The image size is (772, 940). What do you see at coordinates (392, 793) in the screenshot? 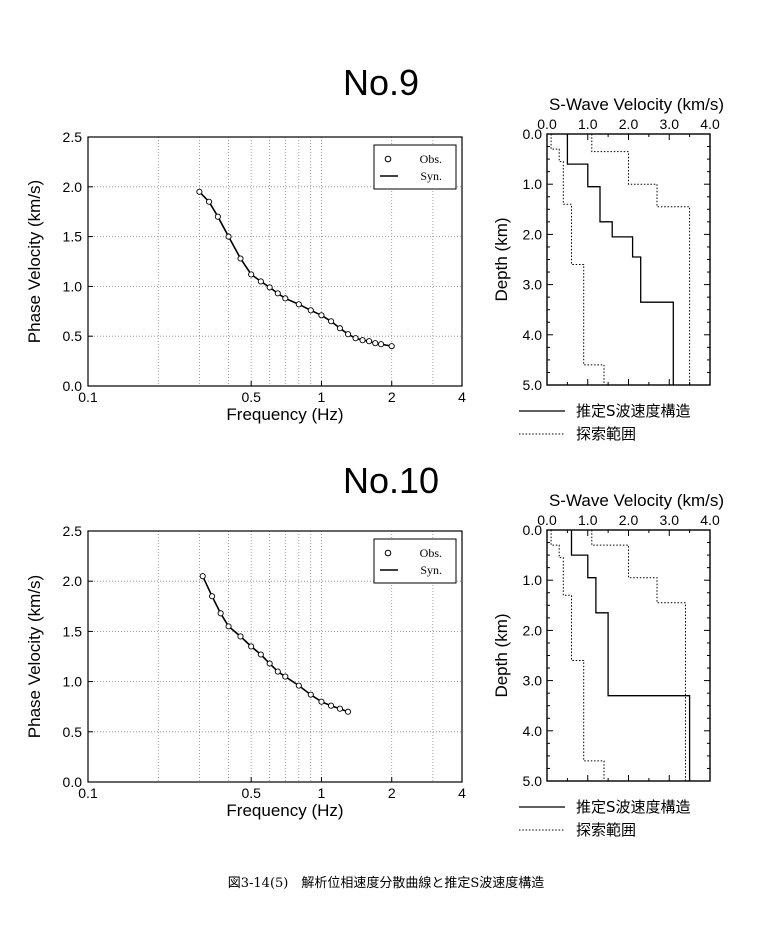
I see `x-tick-label: 2` at bounding box center [392, 793].